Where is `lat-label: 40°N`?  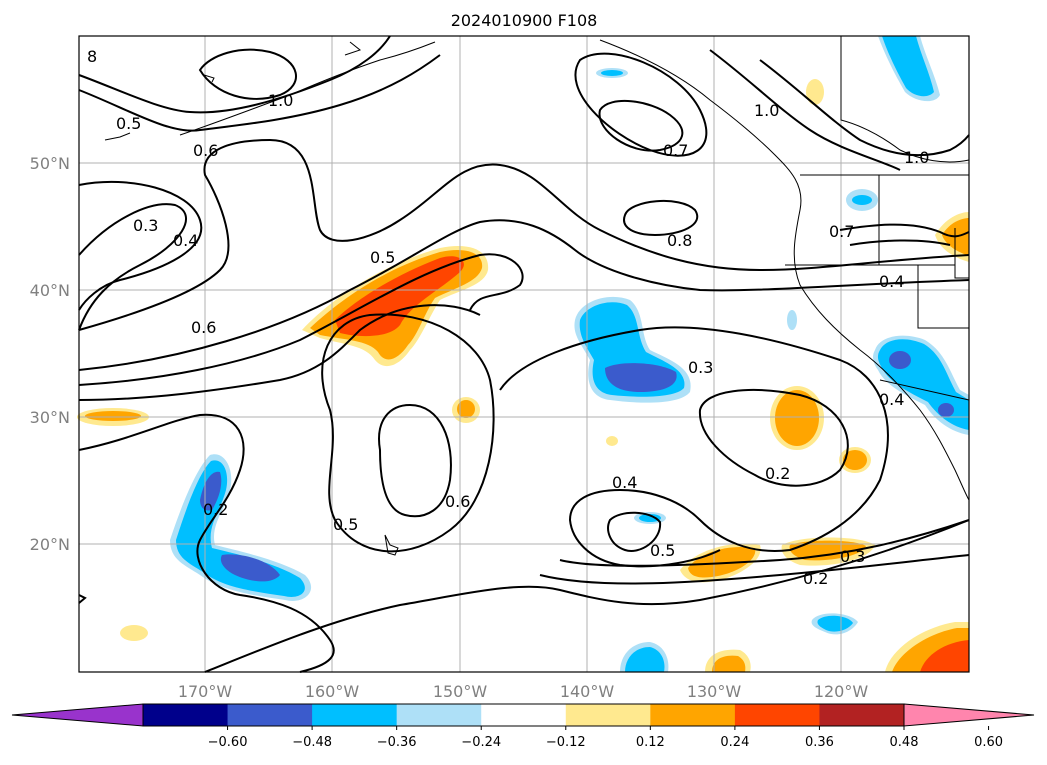
lat-label: 40°N is located at coordinates (50, 290).